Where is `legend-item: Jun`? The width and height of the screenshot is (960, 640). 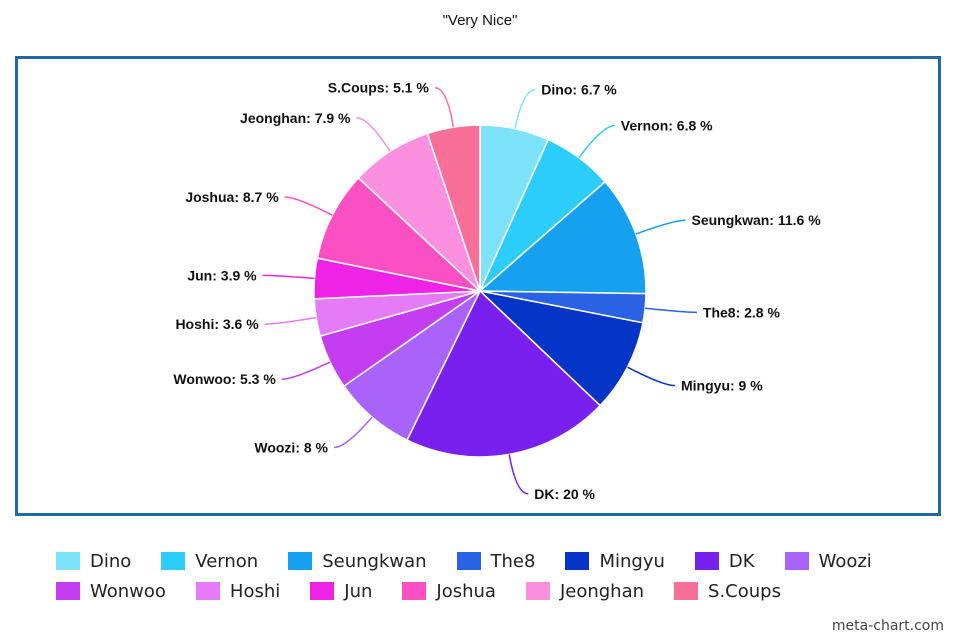 legend-item: Jun is located at coordinates (341, 591).